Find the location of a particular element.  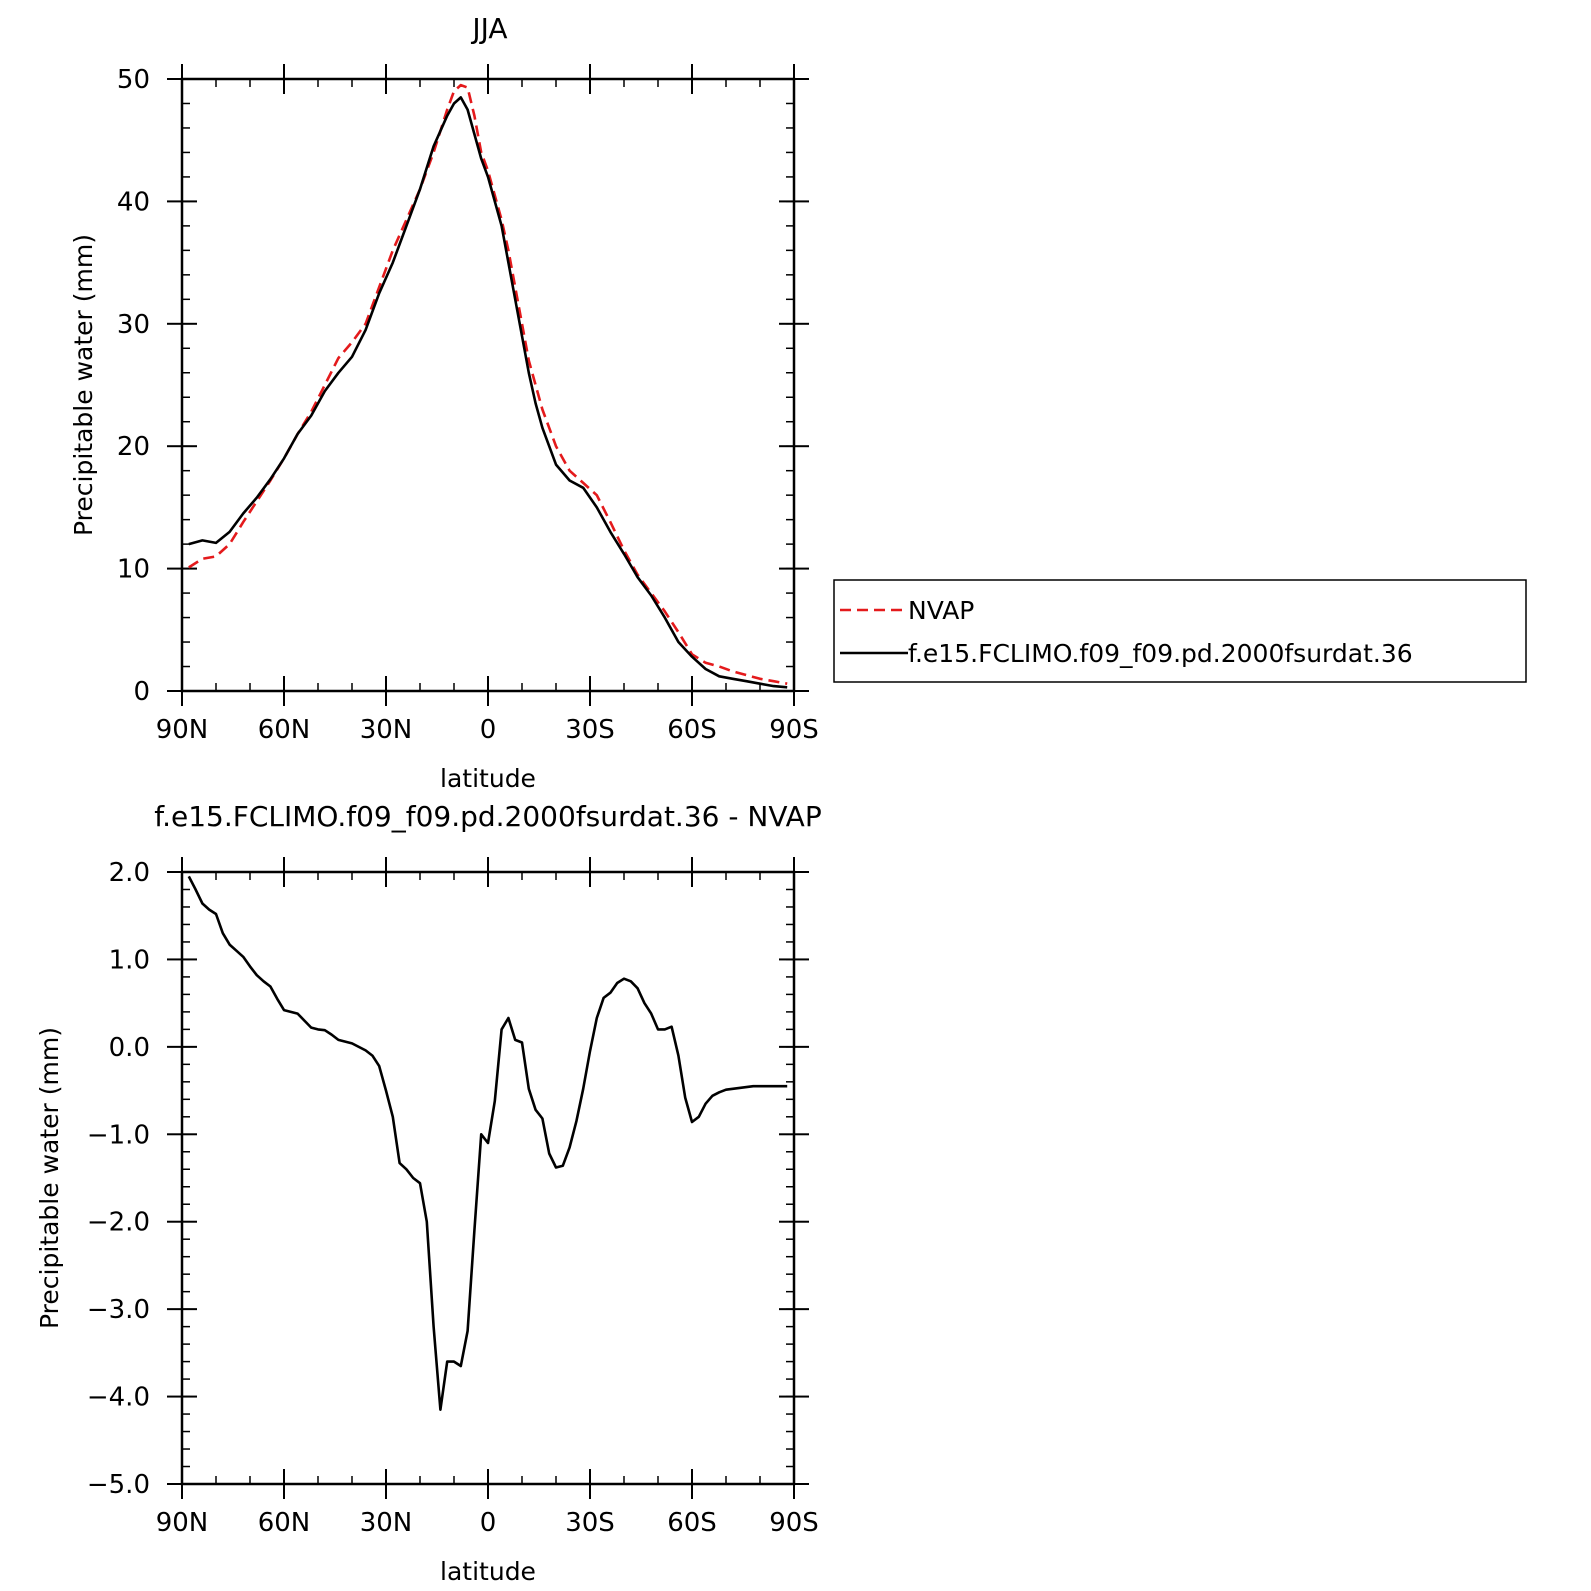

bottom-y-axis-label: Precipitable water (mm) is located at coordinates (49, 1178).